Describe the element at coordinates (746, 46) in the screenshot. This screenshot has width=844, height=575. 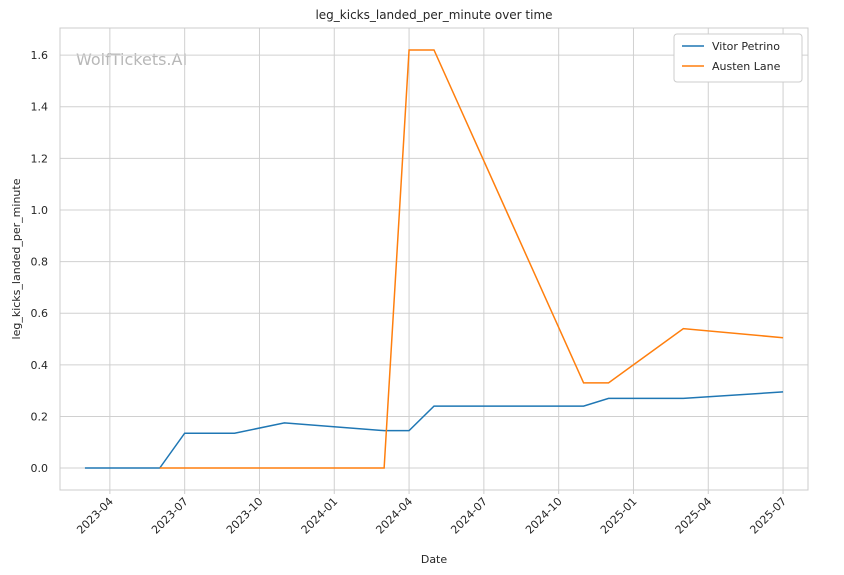
I see `legend-label: Vitor Petrino` at that location.